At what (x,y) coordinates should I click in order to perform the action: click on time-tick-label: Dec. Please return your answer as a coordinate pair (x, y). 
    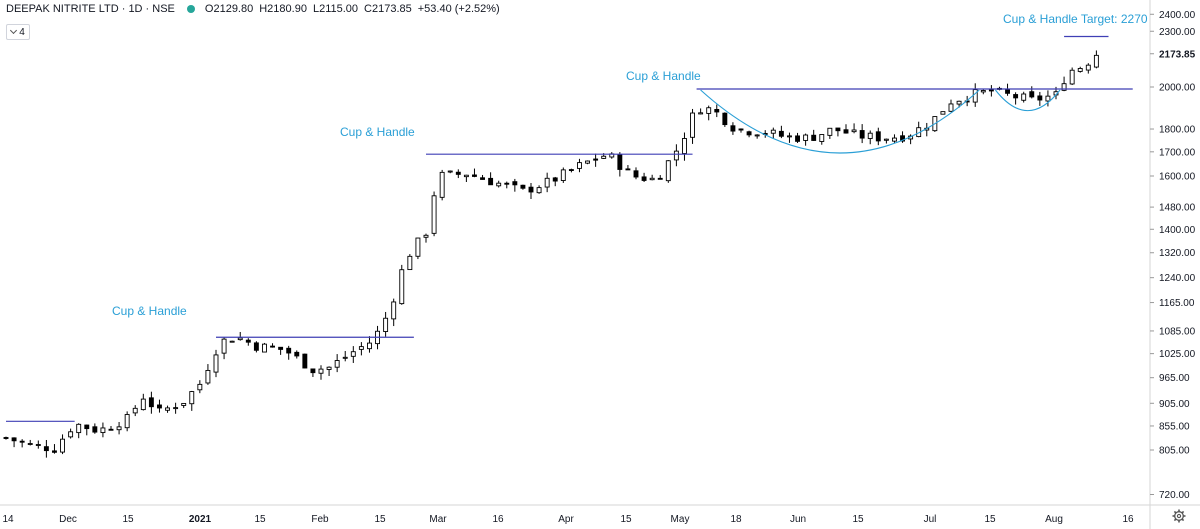
    Looking at the image, I should click on (68, 519).